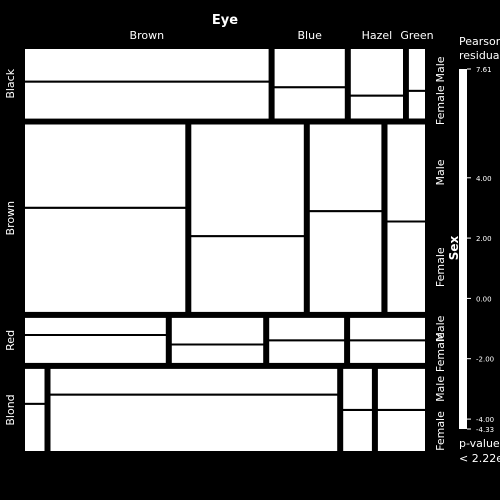 The image size is (500, 500). I want to click on sex-label-black-female: Female, so click(440, 105).